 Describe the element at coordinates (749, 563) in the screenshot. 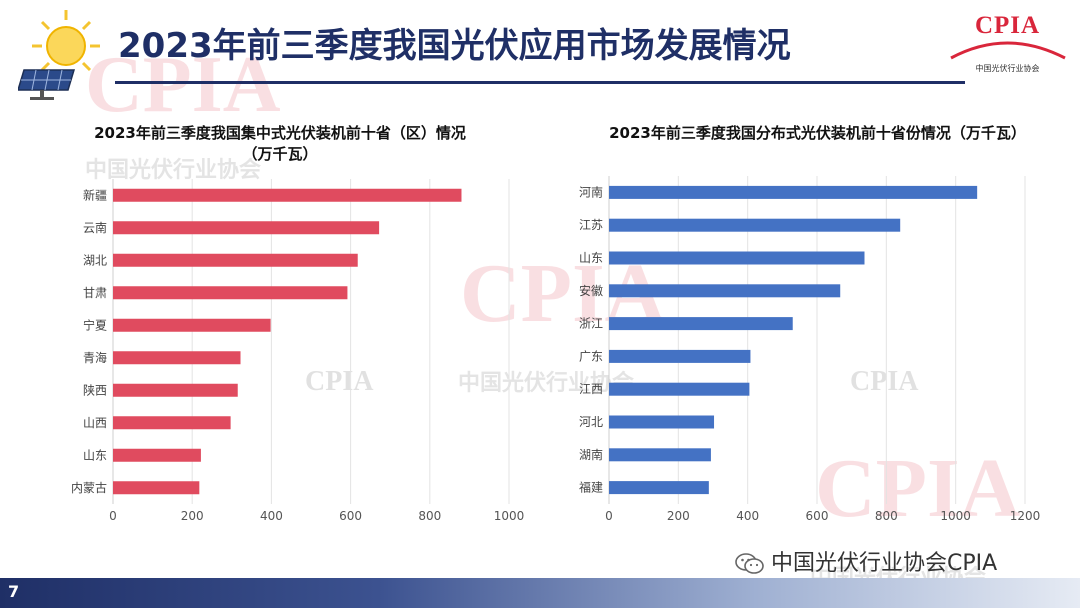

I see `wechat-icon` at that location.